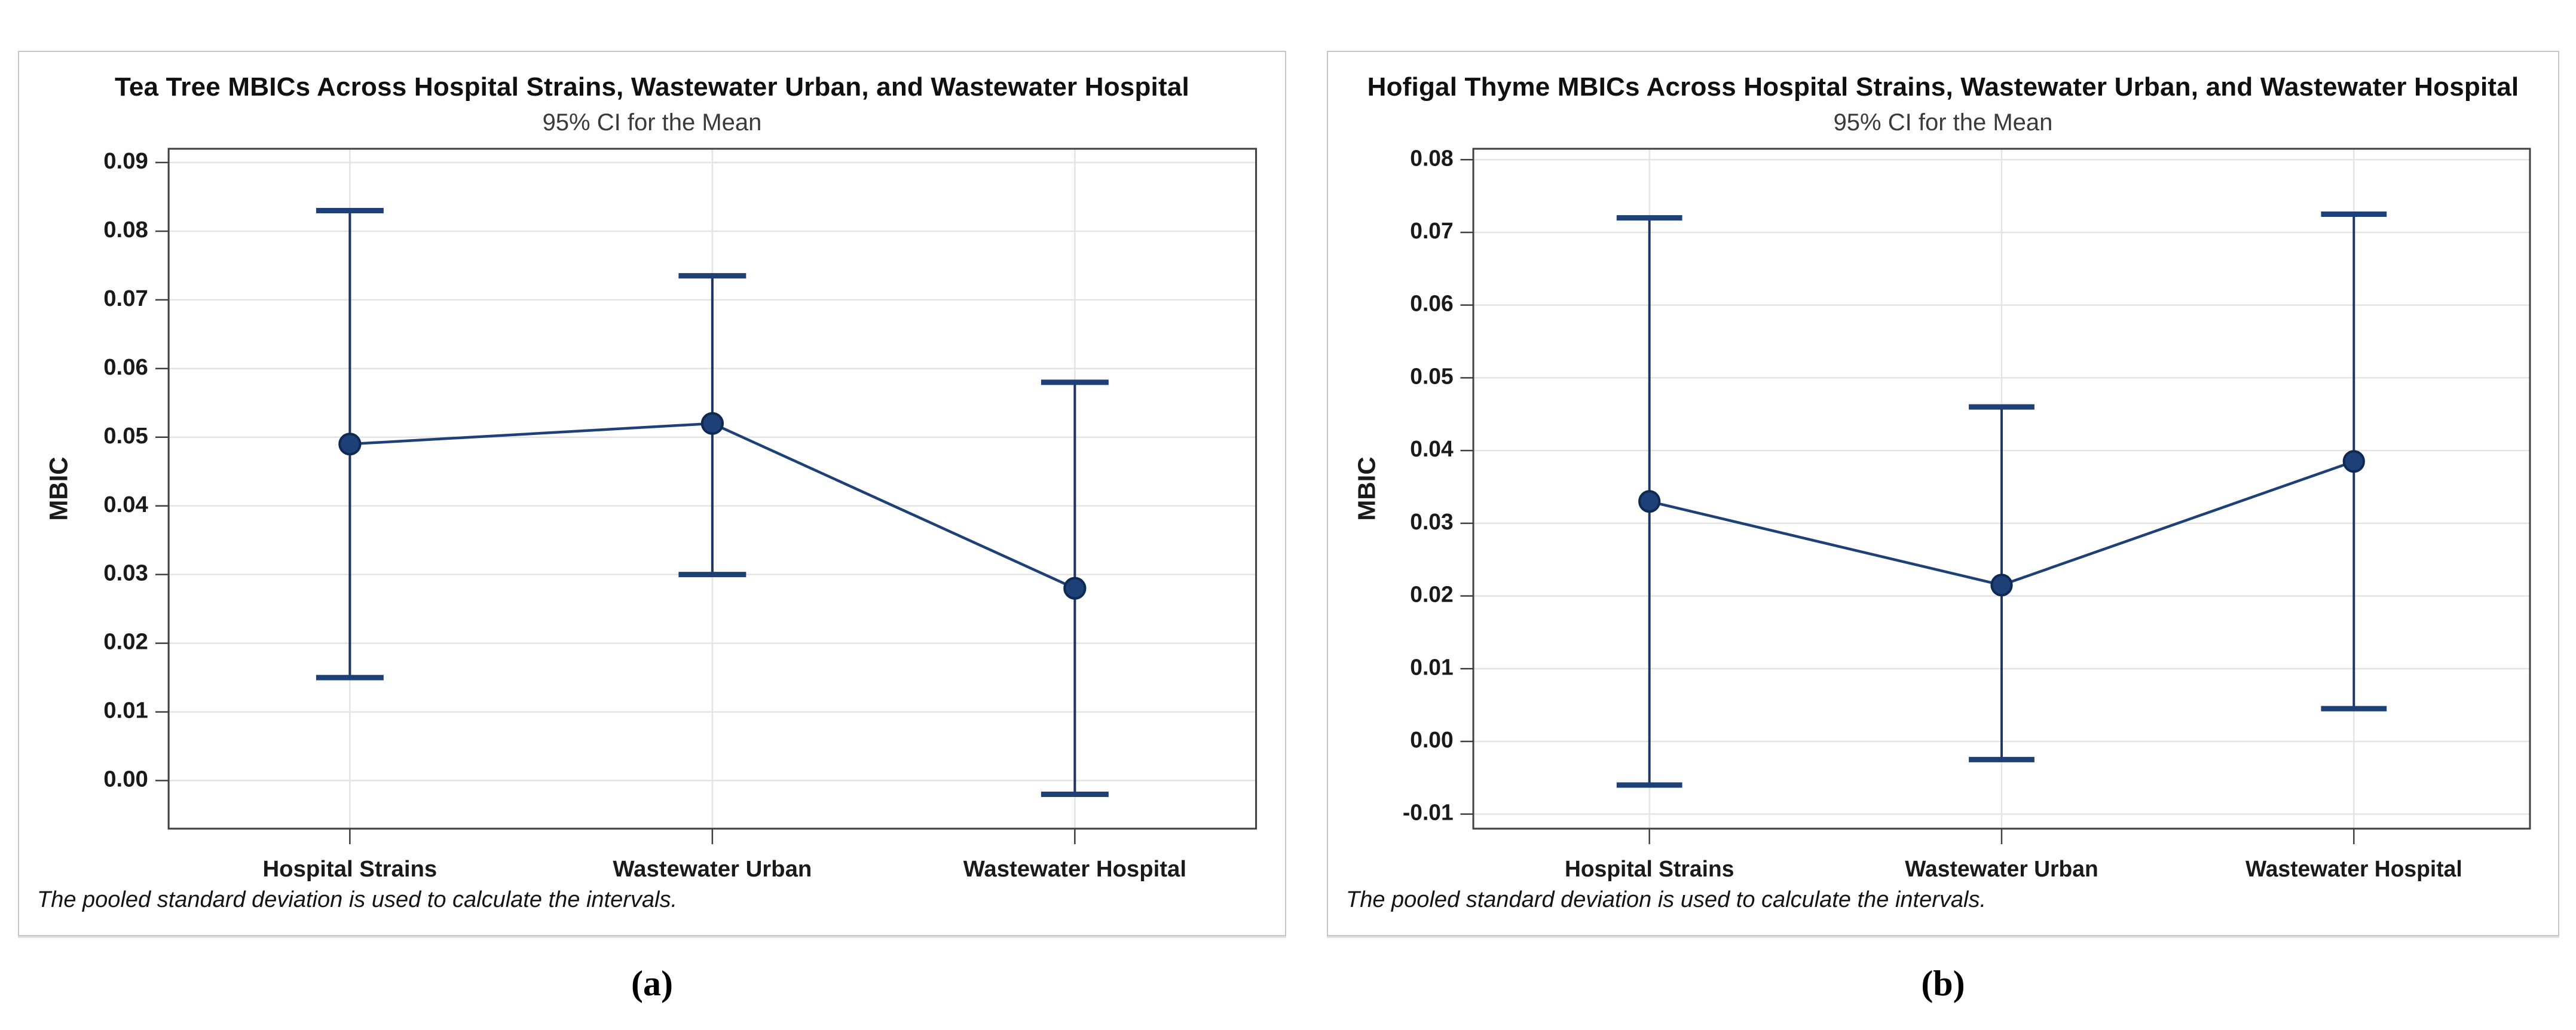 This screenshot has height=1030, width=2576. I want to click on y-tick-label: 0.09, so click(125, 161).